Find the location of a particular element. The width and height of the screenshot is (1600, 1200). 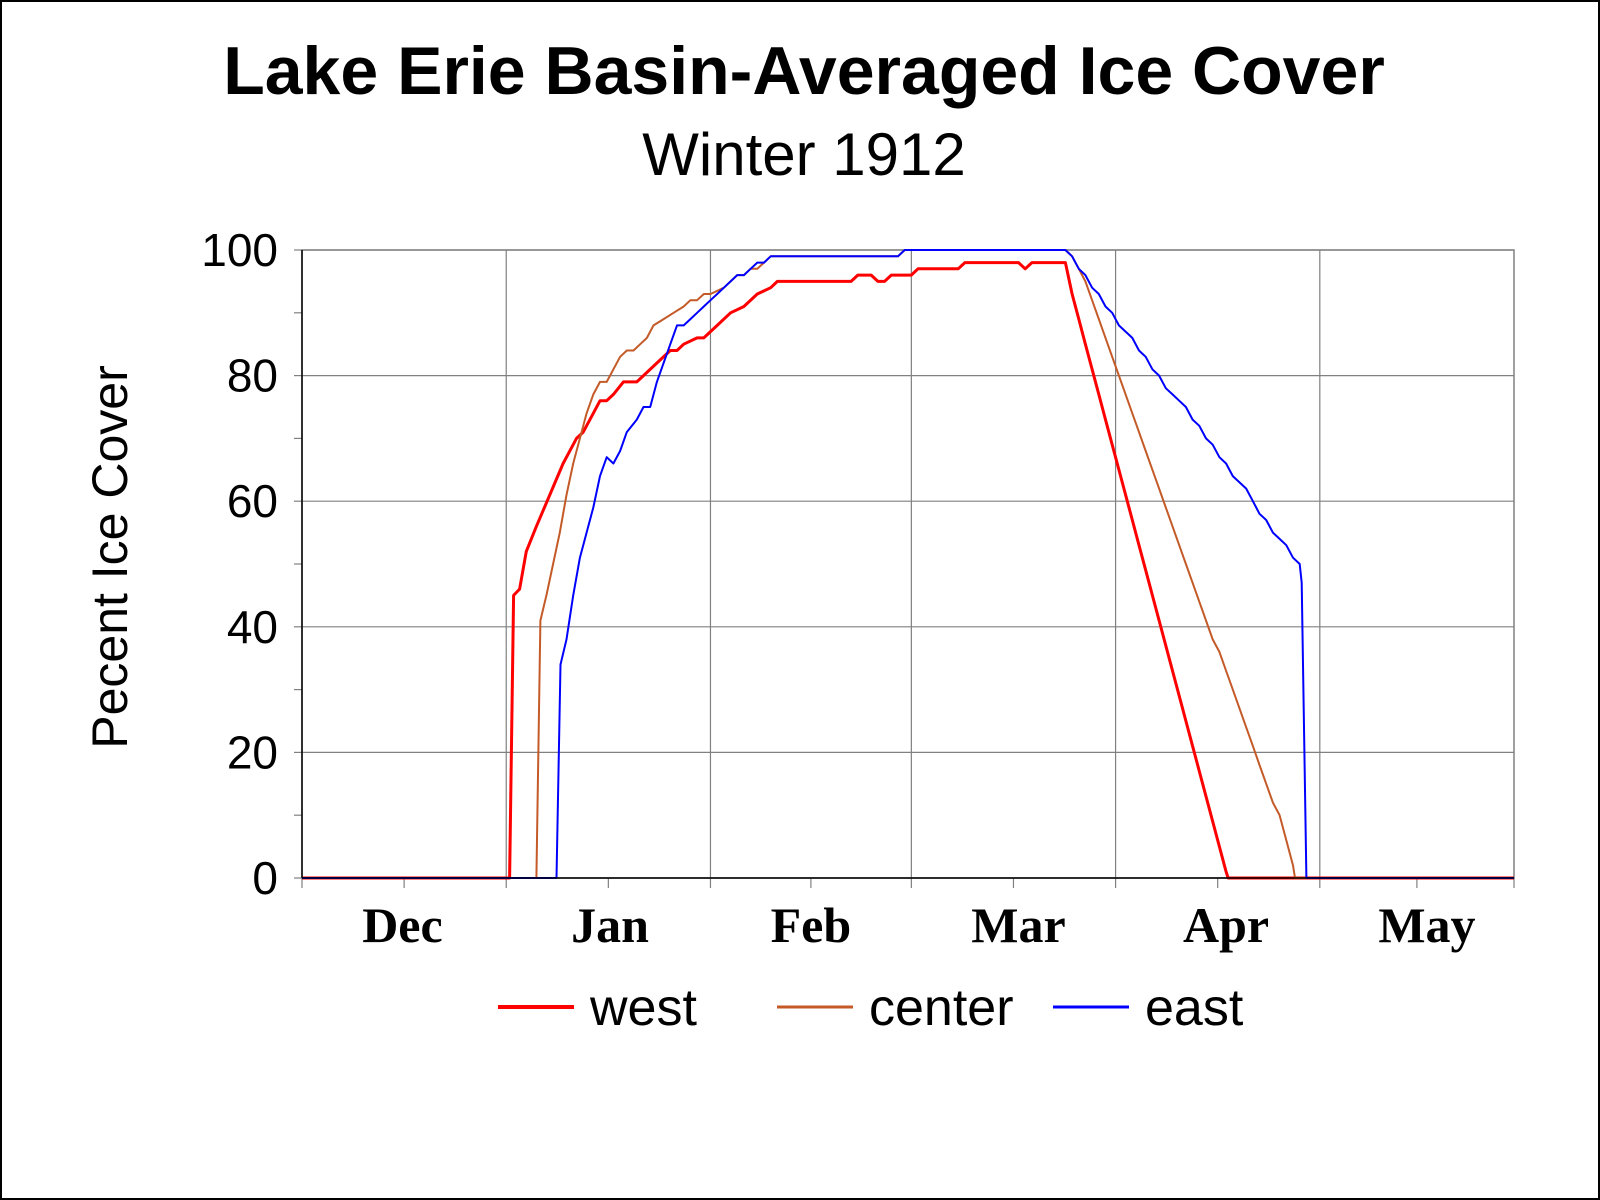

legend-item-east: east is located at coordinates (1148, 1008).